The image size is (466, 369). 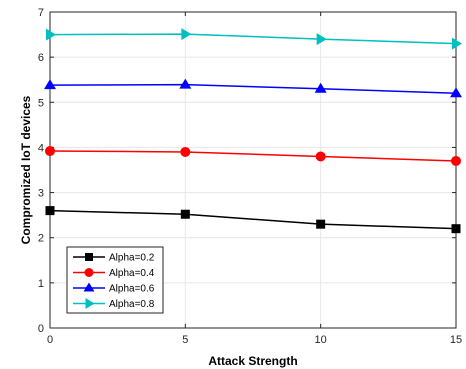 I want to click on x-tick-label: 10, so click(x=321, y=340).